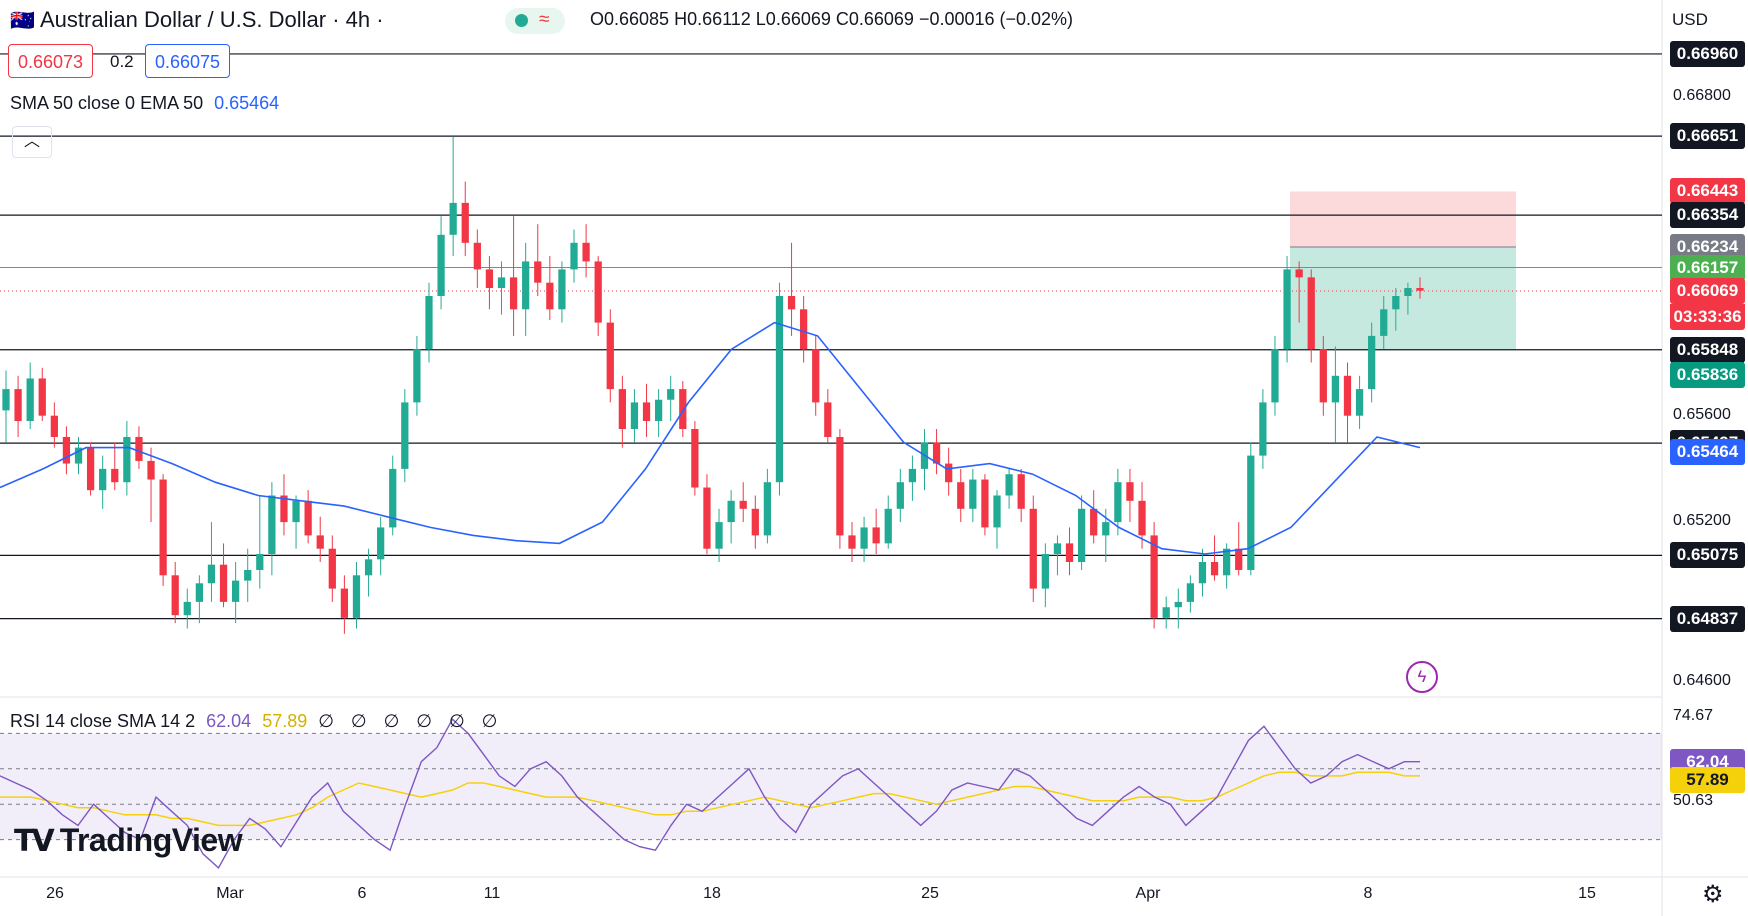  Describe the element at coordinates (1422, 677) in the screenshot. I see `lightning-icon: ϟ` at that location.